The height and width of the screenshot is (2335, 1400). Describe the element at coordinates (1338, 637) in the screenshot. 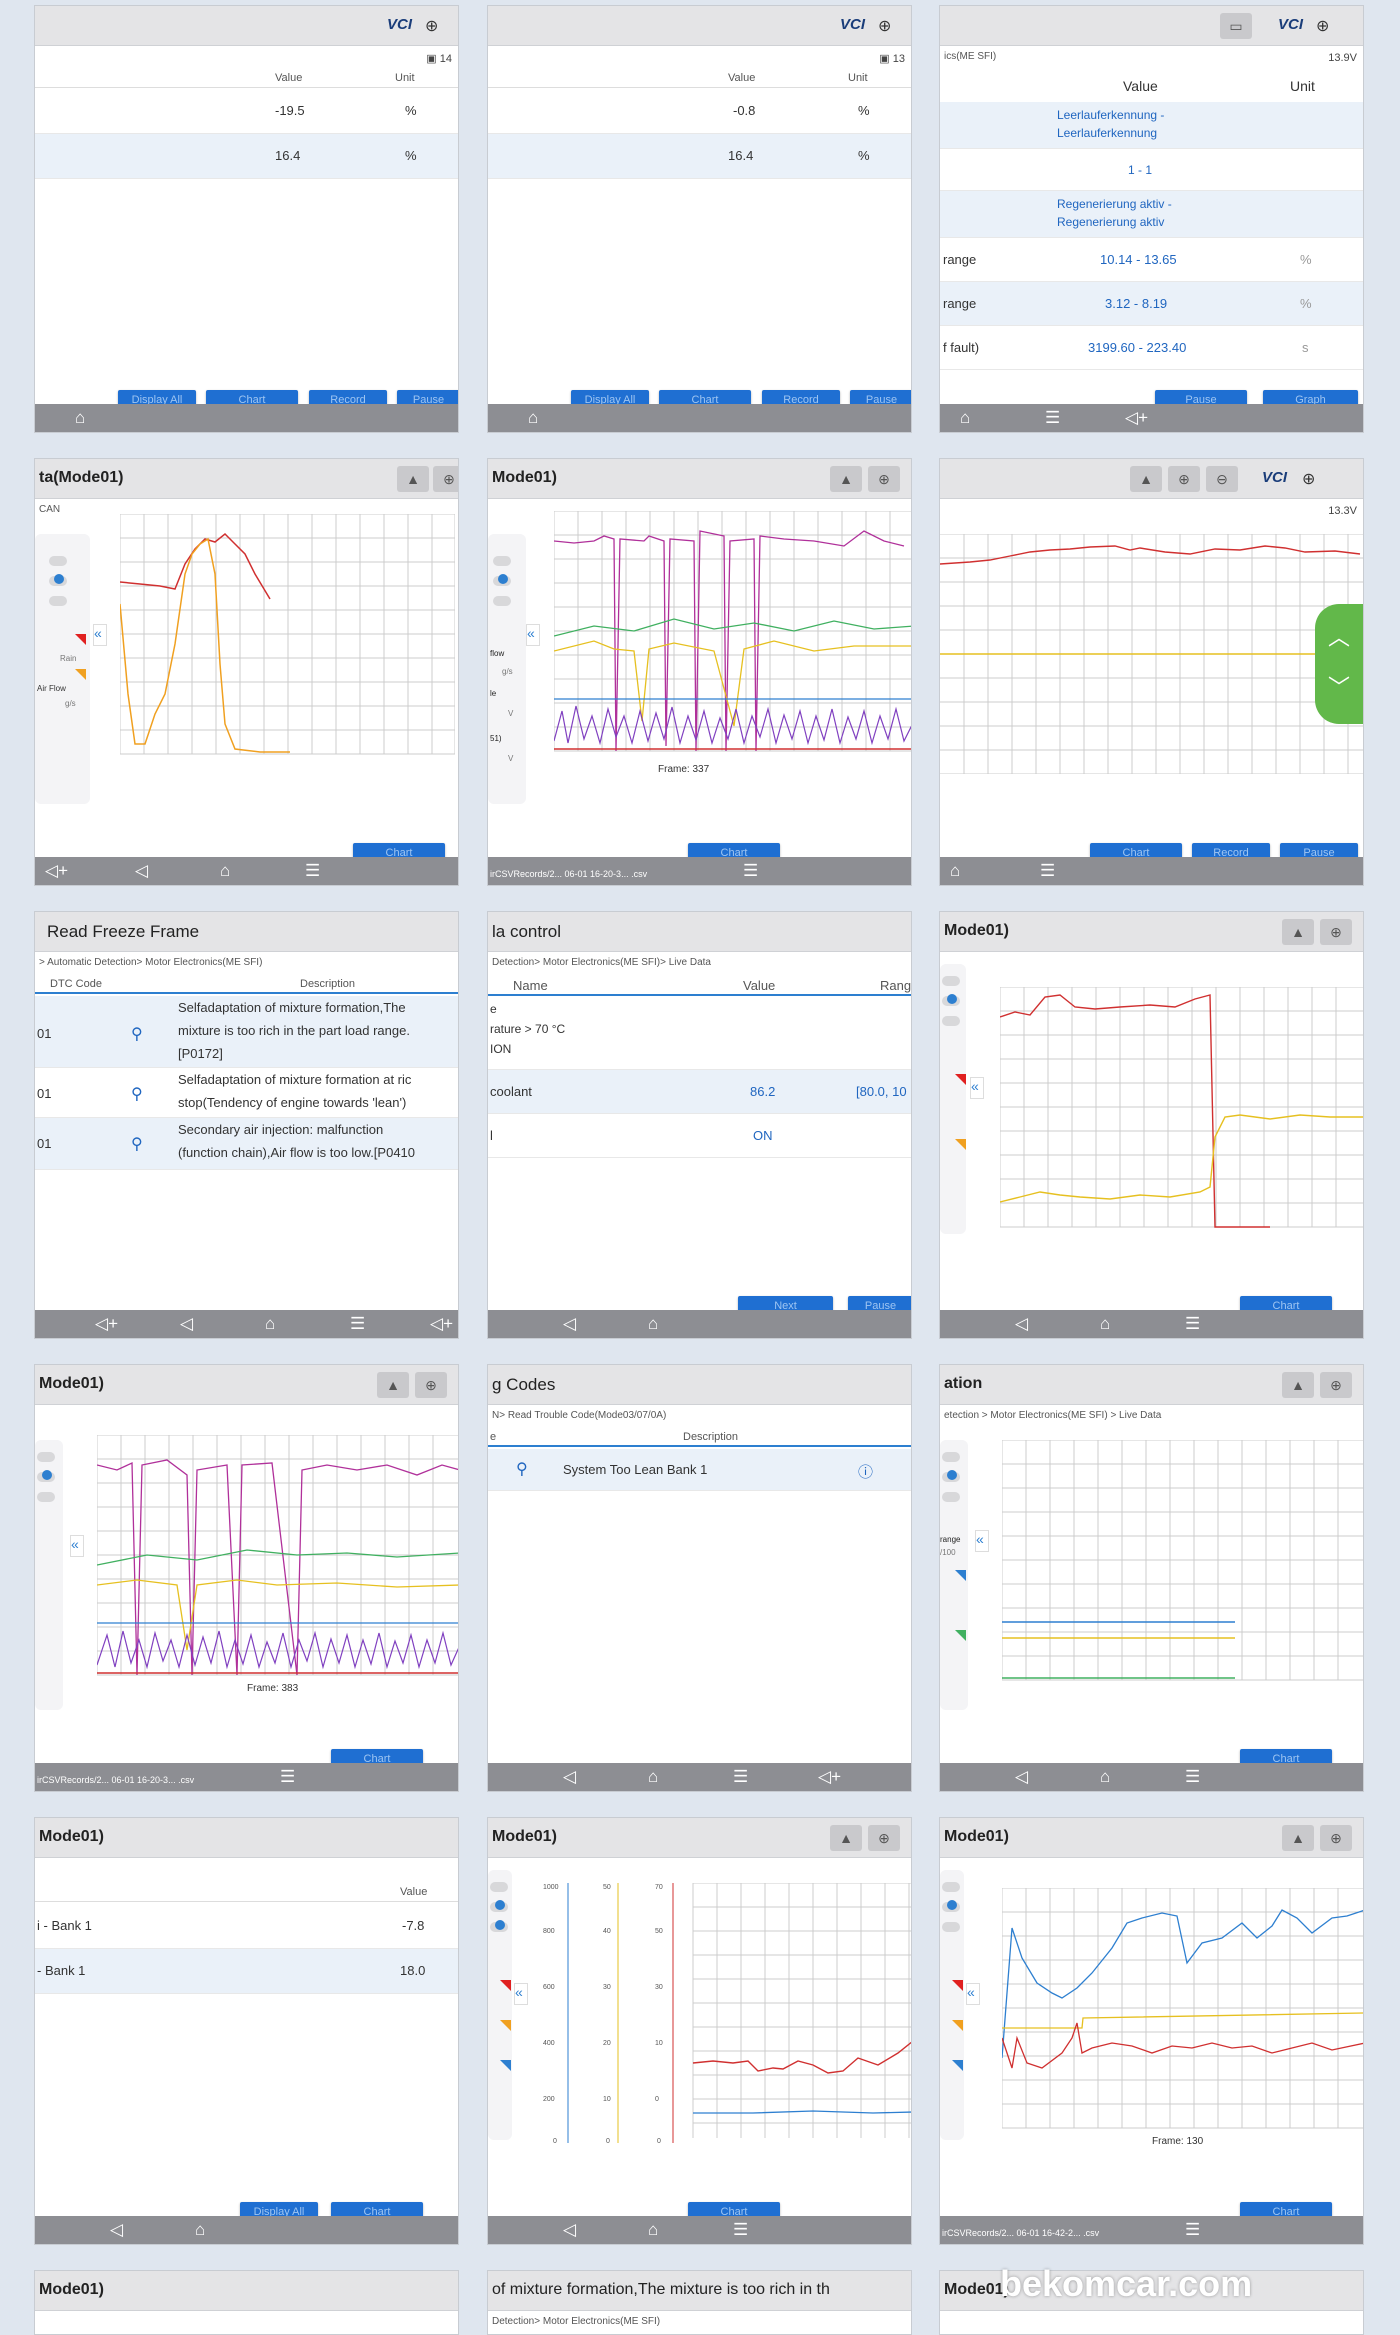

I see `scroll-up-icon: ︿` at that location.